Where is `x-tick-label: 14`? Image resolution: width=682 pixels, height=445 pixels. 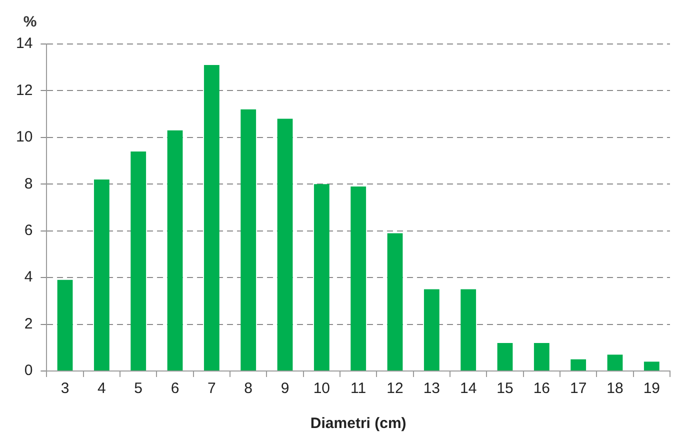
x-tick-label: 14 is located at coordinates (468, 389).